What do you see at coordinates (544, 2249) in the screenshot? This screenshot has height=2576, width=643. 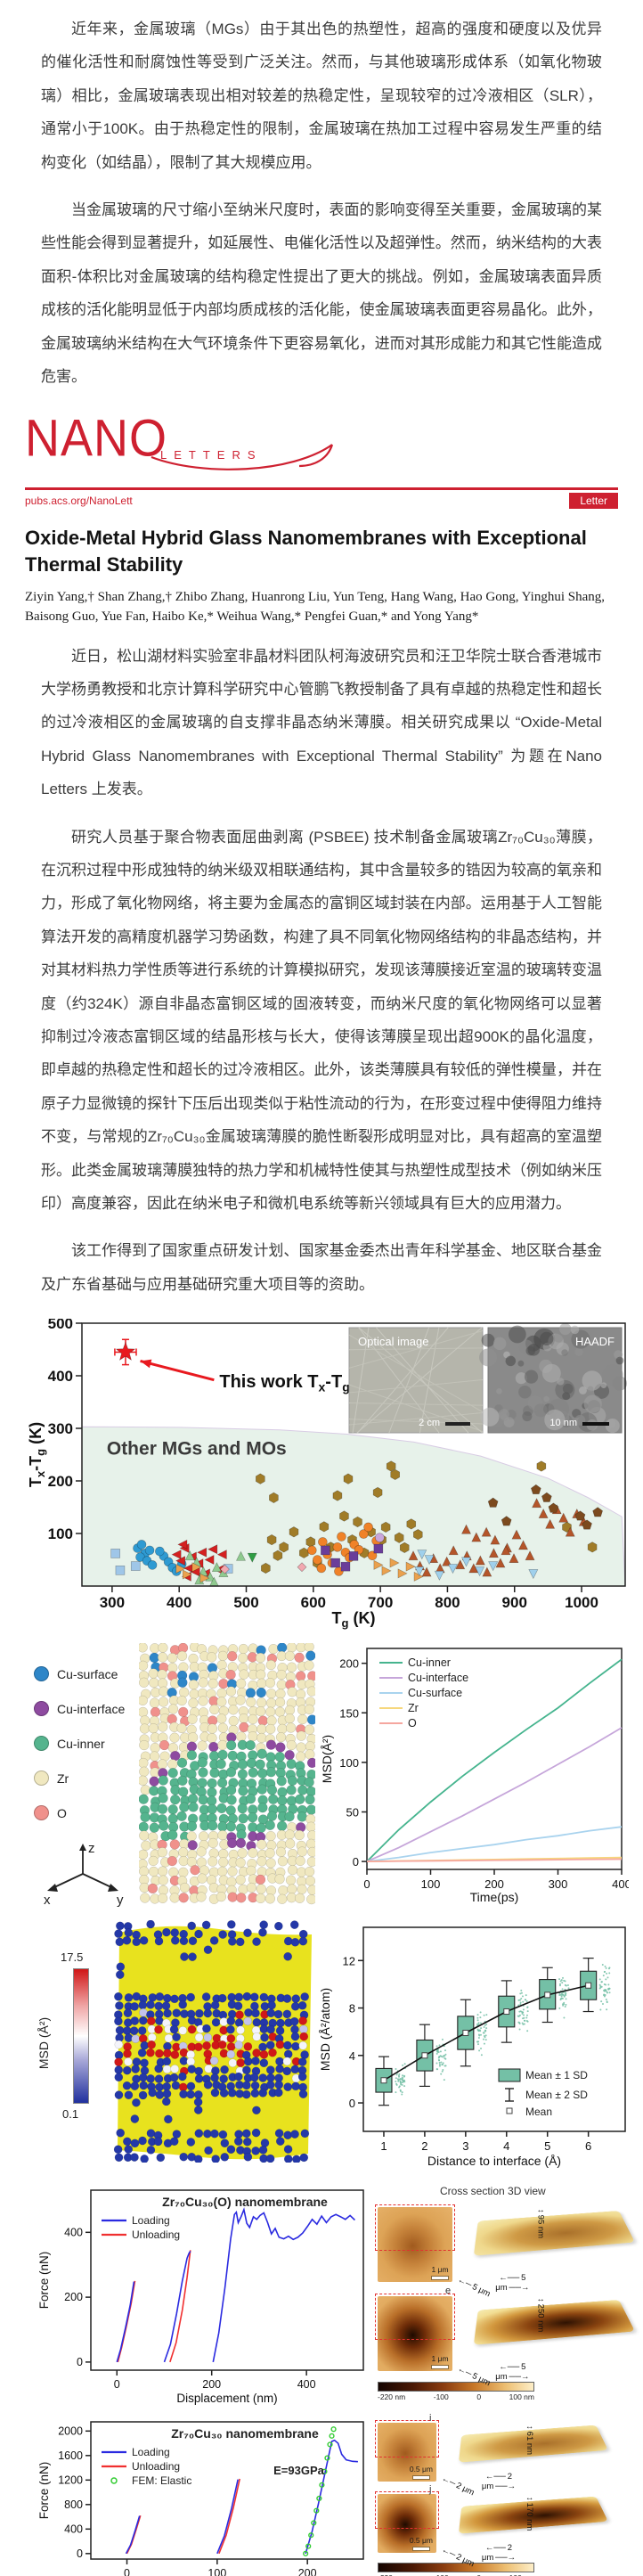 I see `afm-3d-view: 95 nm5 μm5 μm` at bounding box center [544, 2249].